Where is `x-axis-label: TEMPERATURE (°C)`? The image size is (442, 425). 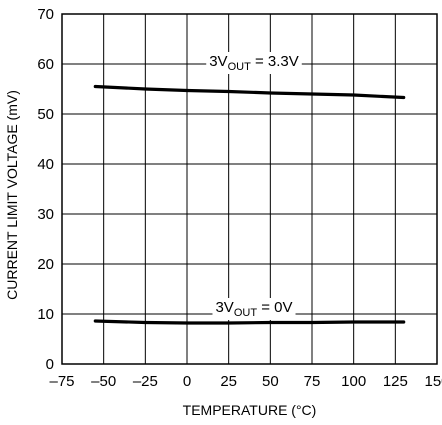 x-axis-label: TEMPERATURE (°C) is located at coordinates (250, 410).